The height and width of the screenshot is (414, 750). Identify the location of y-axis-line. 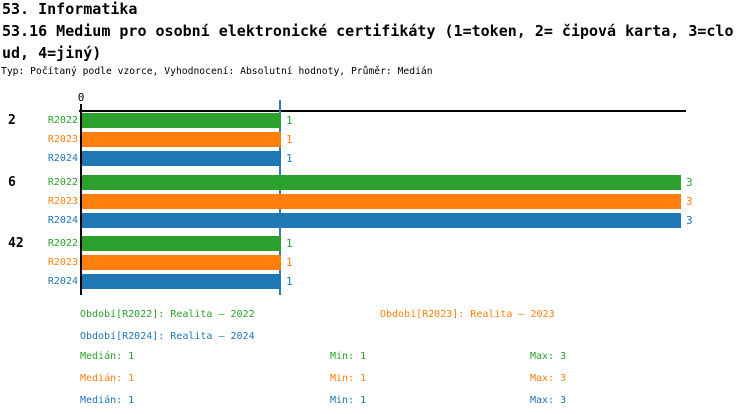
(81, 199).